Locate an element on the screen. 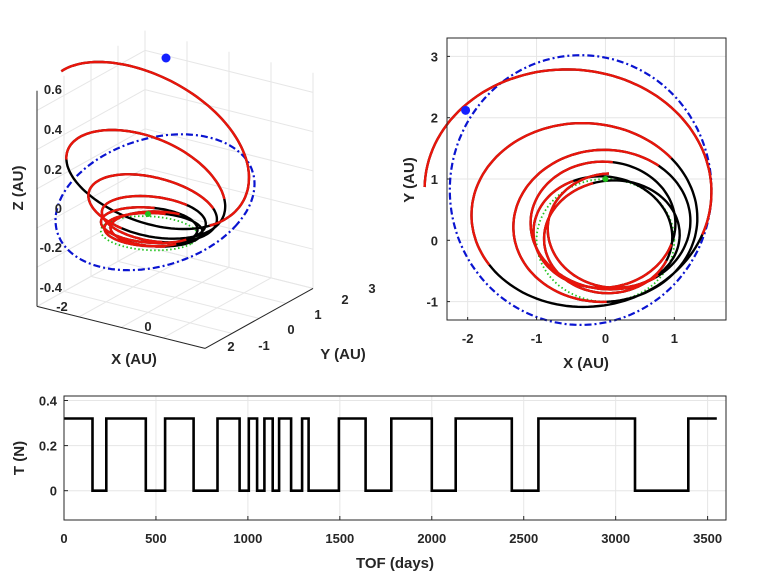 This screenshot has height=576, width=768. z-tick-label: 0.6 is located at coordinates (53, 89).